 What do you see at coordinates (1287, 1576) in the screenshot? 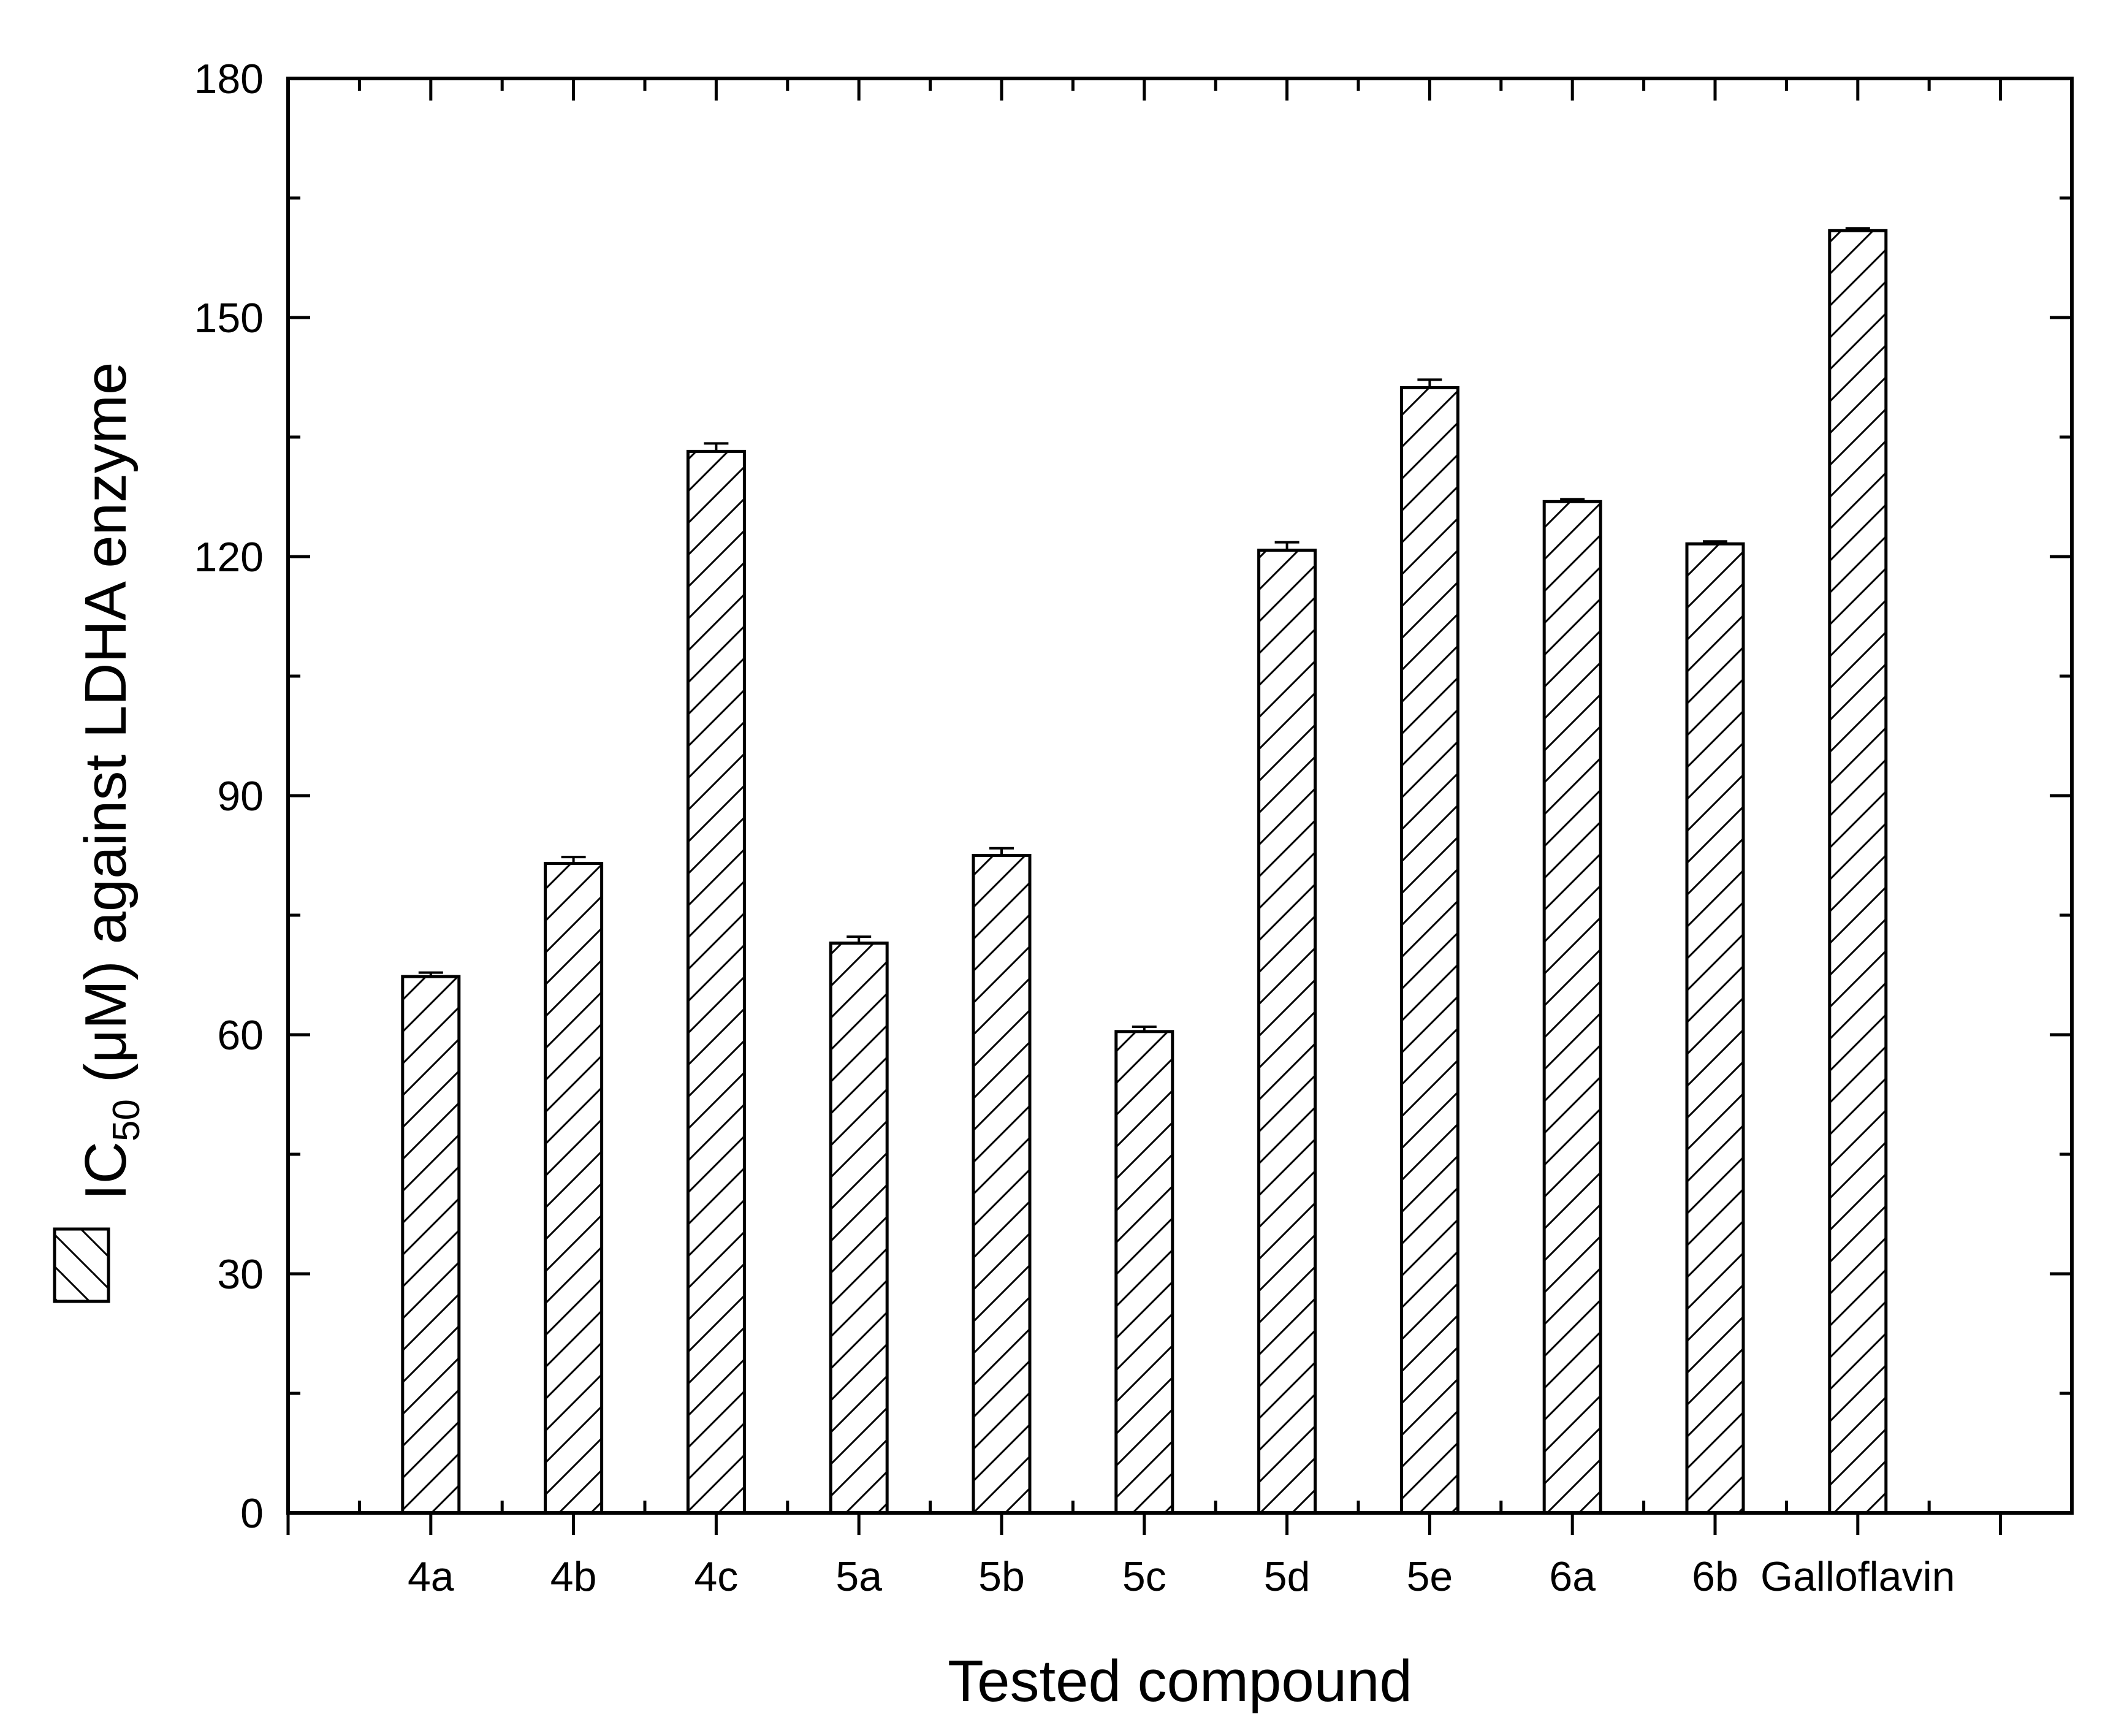
I see `x-tick-label: 5d` at bounding box center [1287, 1576].